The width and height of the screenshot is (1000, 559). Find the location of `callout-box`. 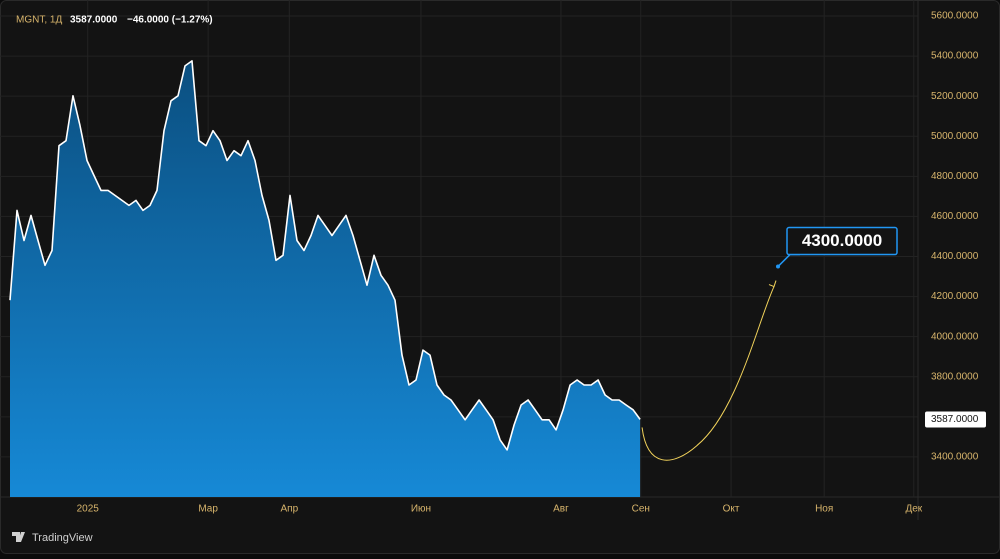

callout-box is located at coordinates (842, 241).